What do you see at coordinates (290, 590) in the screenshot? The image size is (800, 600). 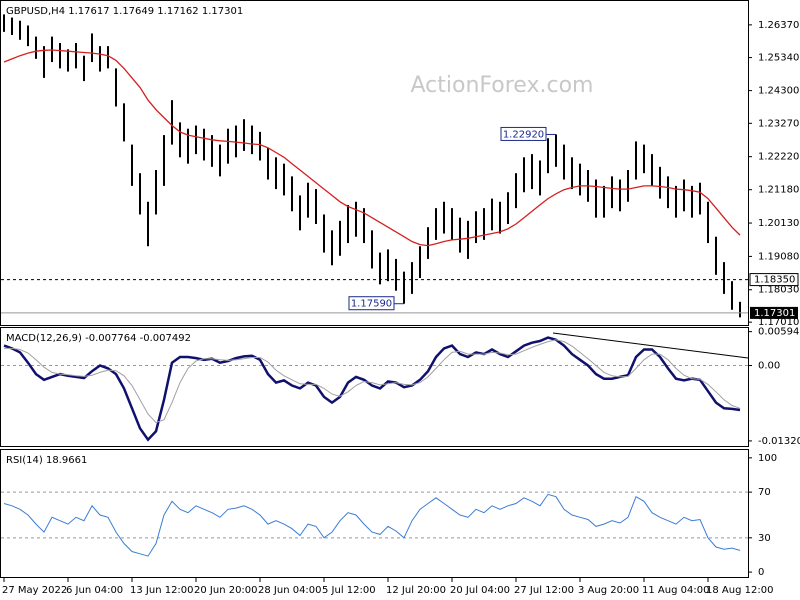 I see `x-tick-label: 28 Jun 04:00` at bounding box center [290, 590].